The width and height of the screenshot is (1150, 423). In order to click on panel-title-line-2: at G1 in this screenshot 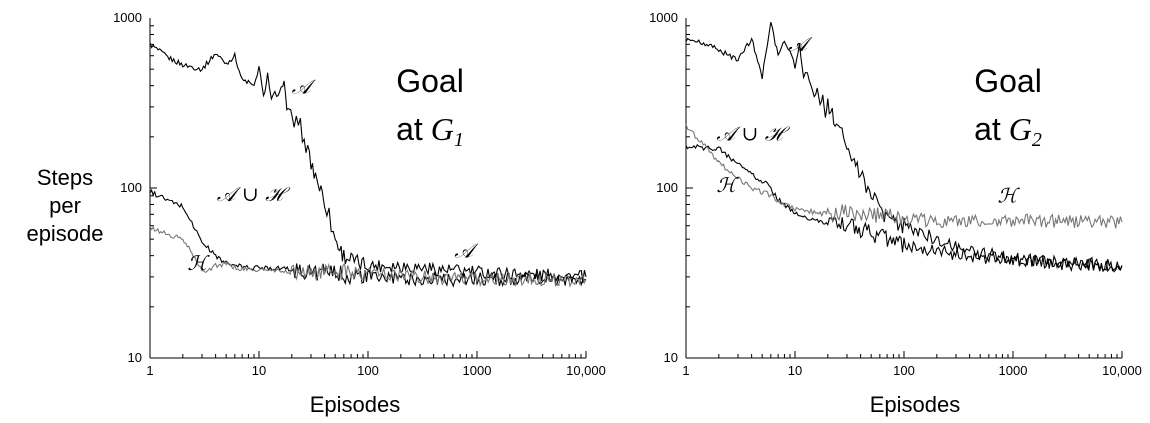, I will do `click(430, 131)`.